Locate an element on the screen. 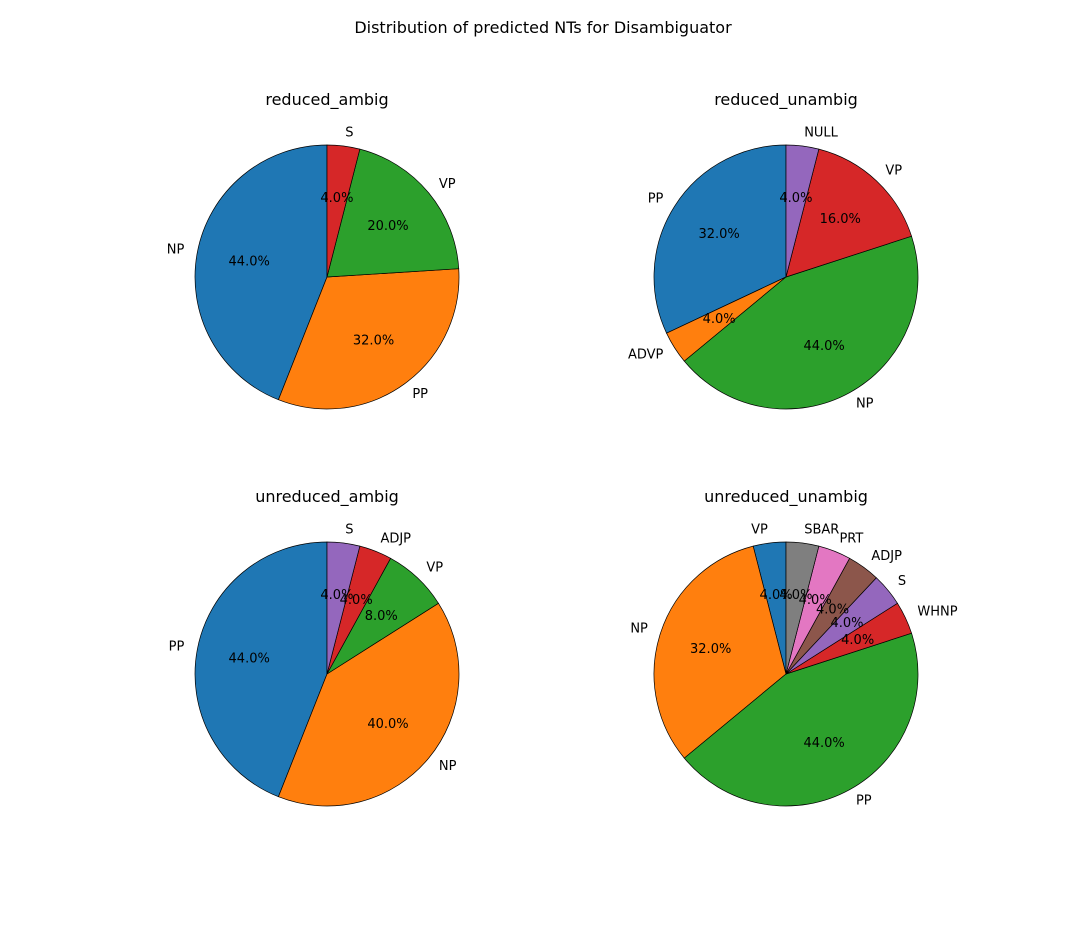 The width and height of the screenshot is (1086, 944). slice-label: SBAR is located at coordinates (821, 529).